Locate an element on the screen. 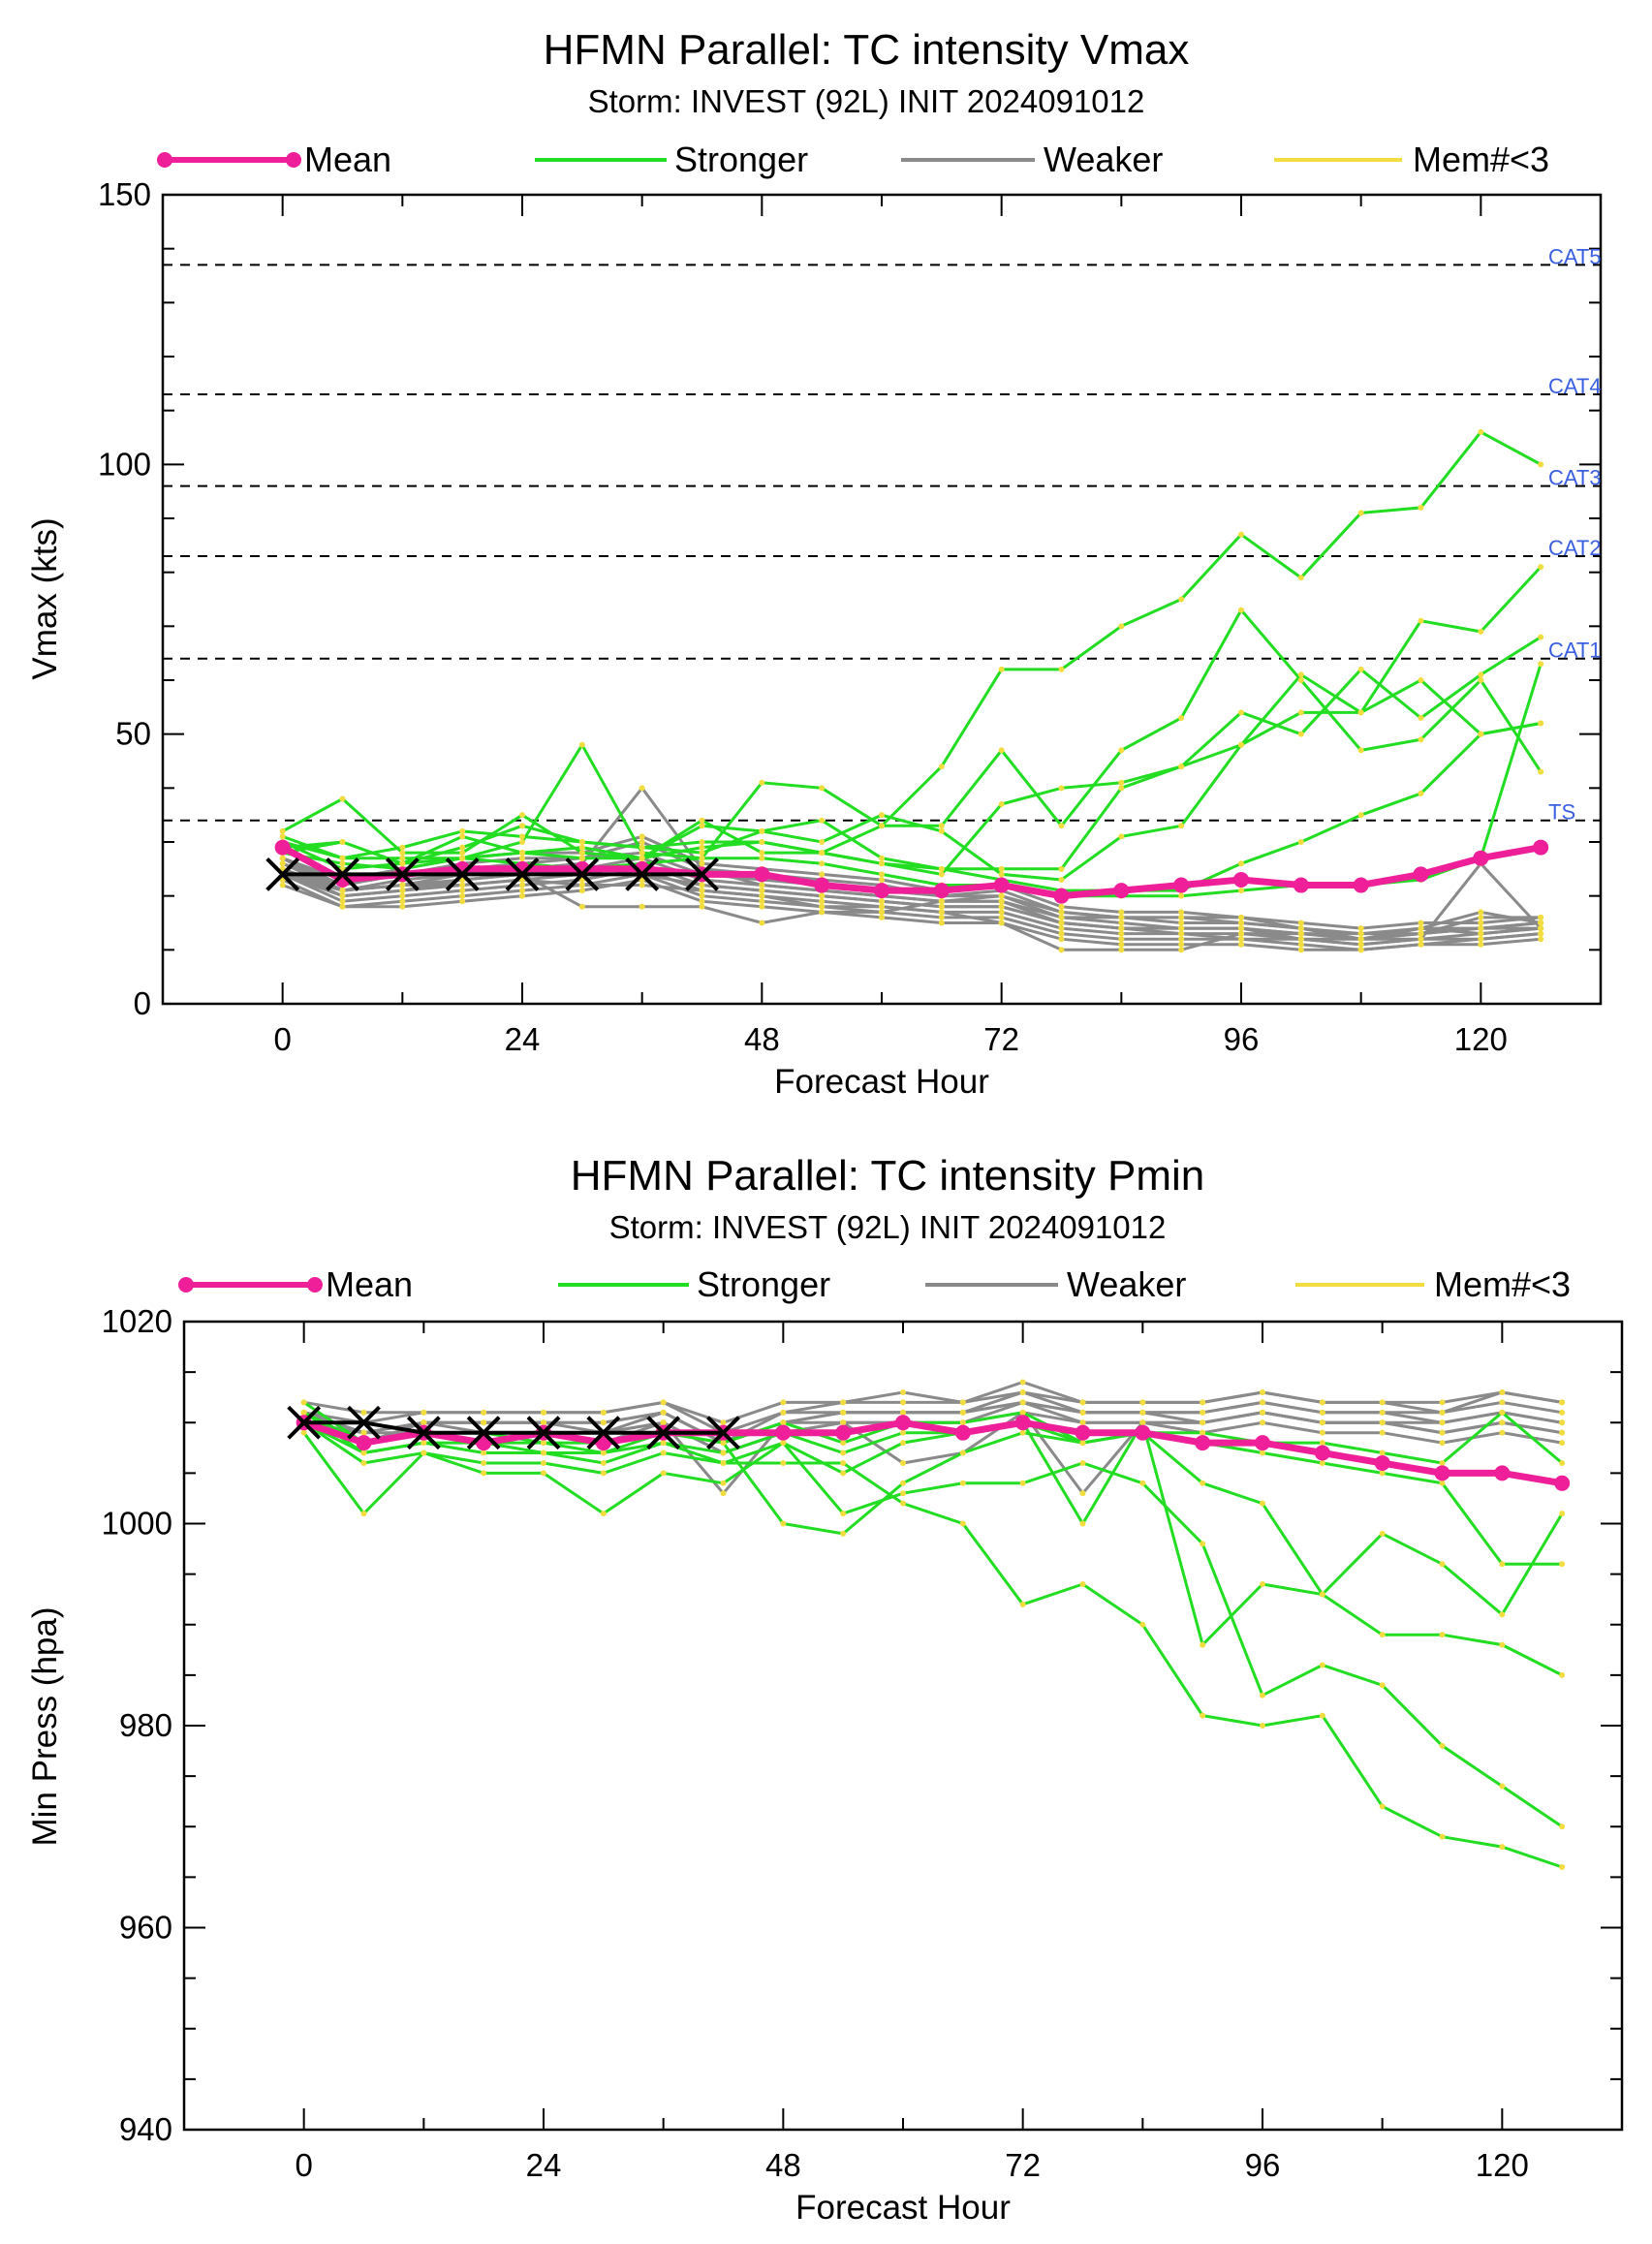 The width and height of the screenshot is (1652, 2244). pmin-mean-line is located at coordinates (932, 1452).